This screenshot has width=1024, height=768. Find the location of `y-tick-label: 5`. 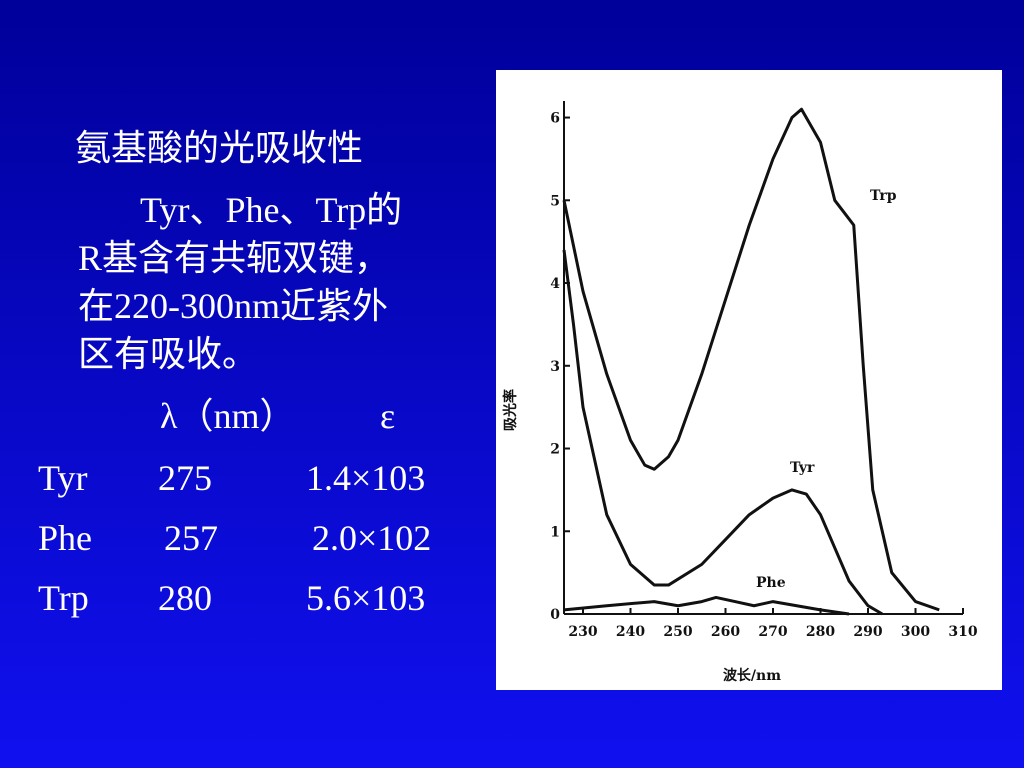

y-tick-label: 5 is located at coordinates (555, 201).